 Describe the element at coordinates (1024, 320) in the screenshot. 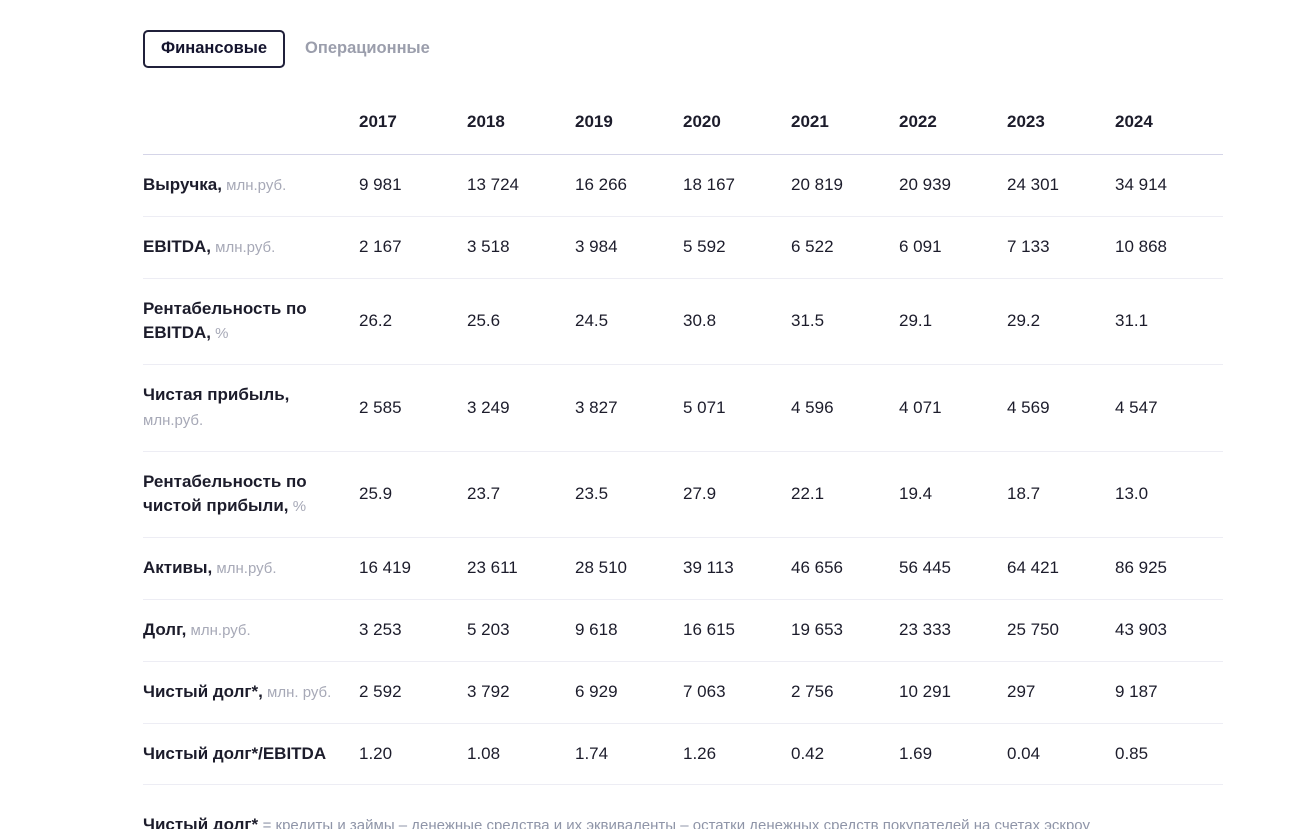

I see `metric-value: 29.2` at that location.